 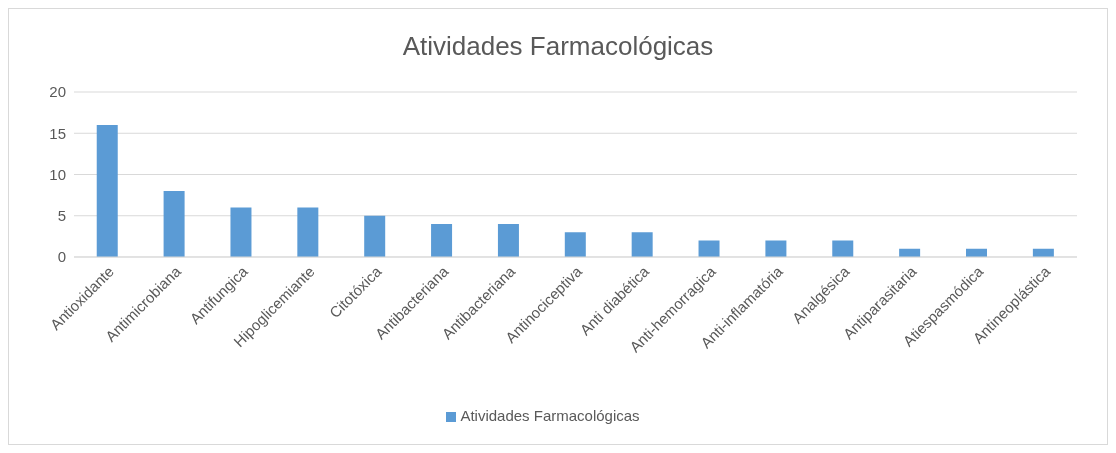 I want to click on y-tick-label: 0, so click(x=61, y=257).